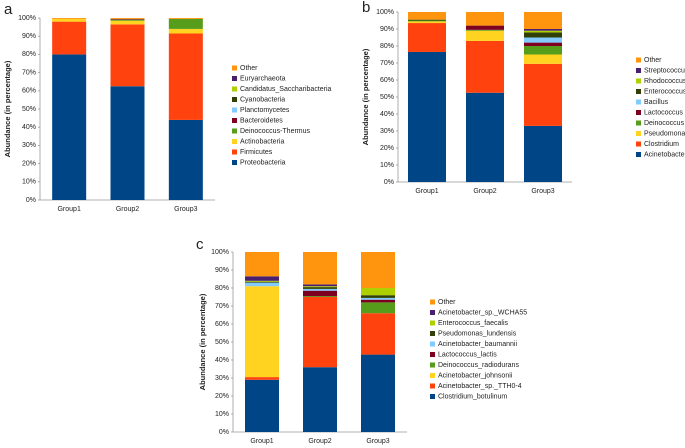  What do you see at coordinates (663, 112) in the screenshot?
I see `legend-label: Lactococcus` at bounding box center [663, 112].